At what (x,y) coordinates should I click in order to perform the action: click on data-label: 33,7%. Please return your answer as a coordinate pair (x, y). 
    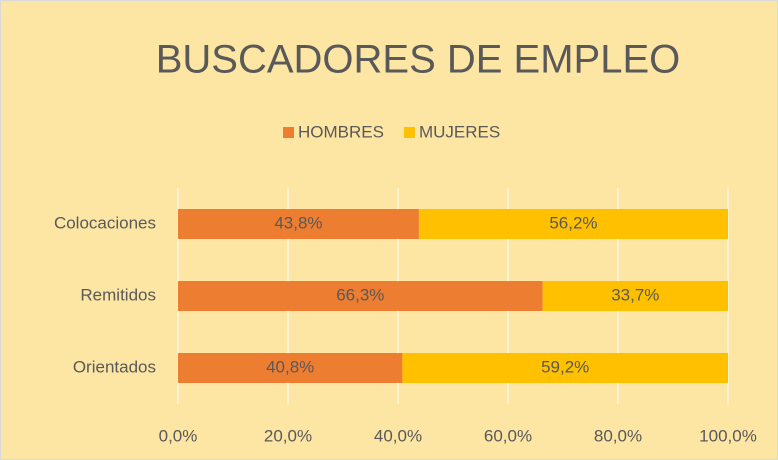
    Looking at the image, I should click on (635, 294).